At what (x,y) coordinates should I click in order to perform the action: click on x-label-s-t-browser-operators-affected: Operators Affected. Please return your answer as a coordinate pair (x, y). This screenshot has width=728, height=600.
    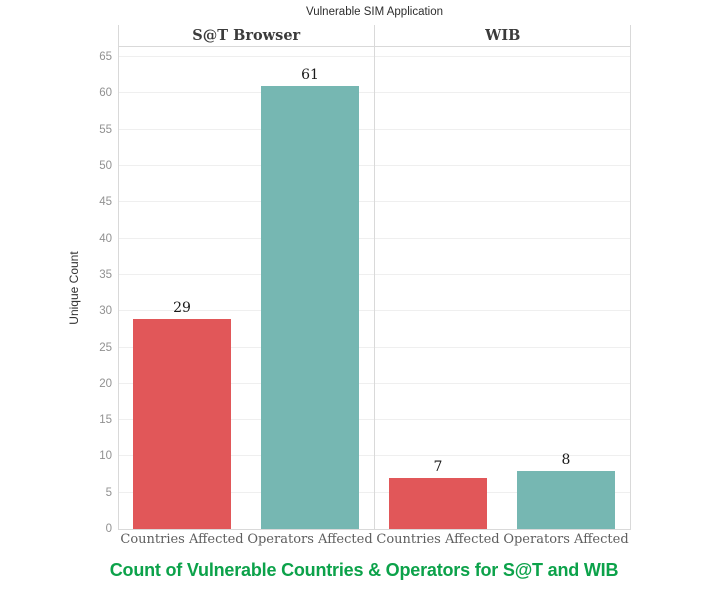
    Looking at the image, I should click on (310, 539).